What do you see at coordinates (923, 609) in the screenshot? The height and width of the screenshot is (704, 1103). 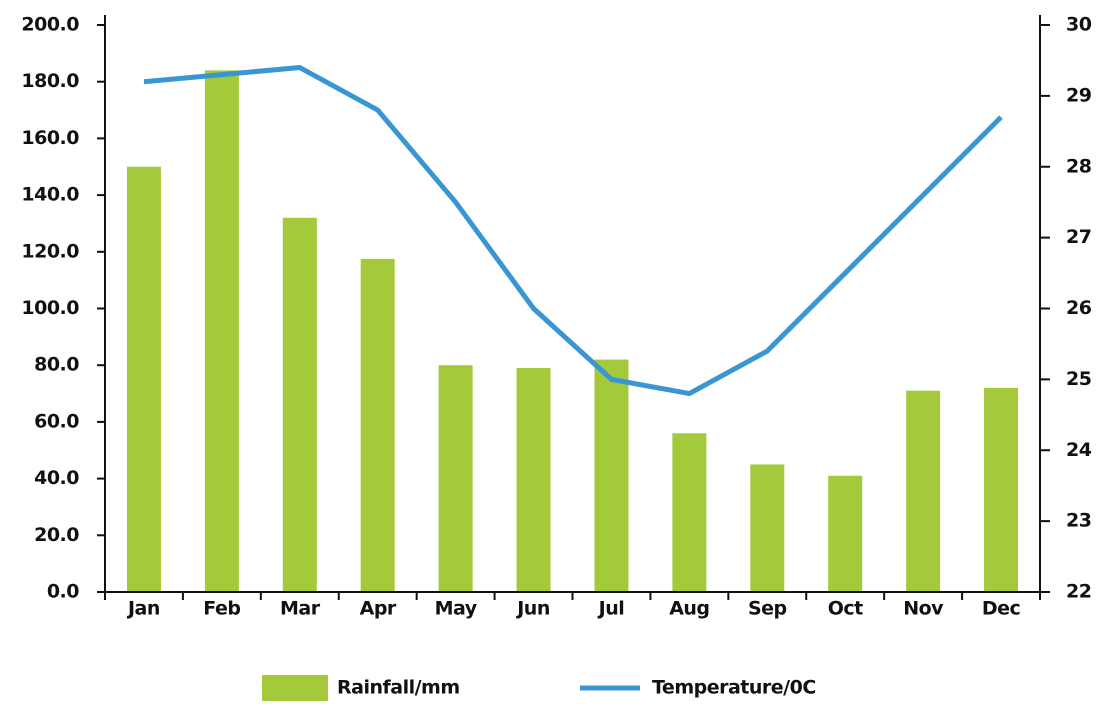 I see `x-tick-label: Nov` at bounding box center [923, 609].